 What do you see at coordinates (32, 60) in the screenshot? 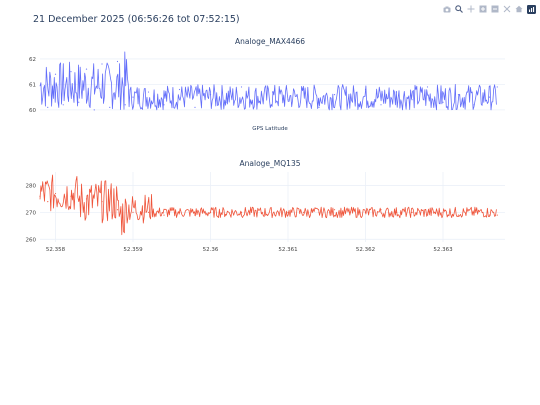
I see `y-tick-label: 62` at bounding box center [32, 60].